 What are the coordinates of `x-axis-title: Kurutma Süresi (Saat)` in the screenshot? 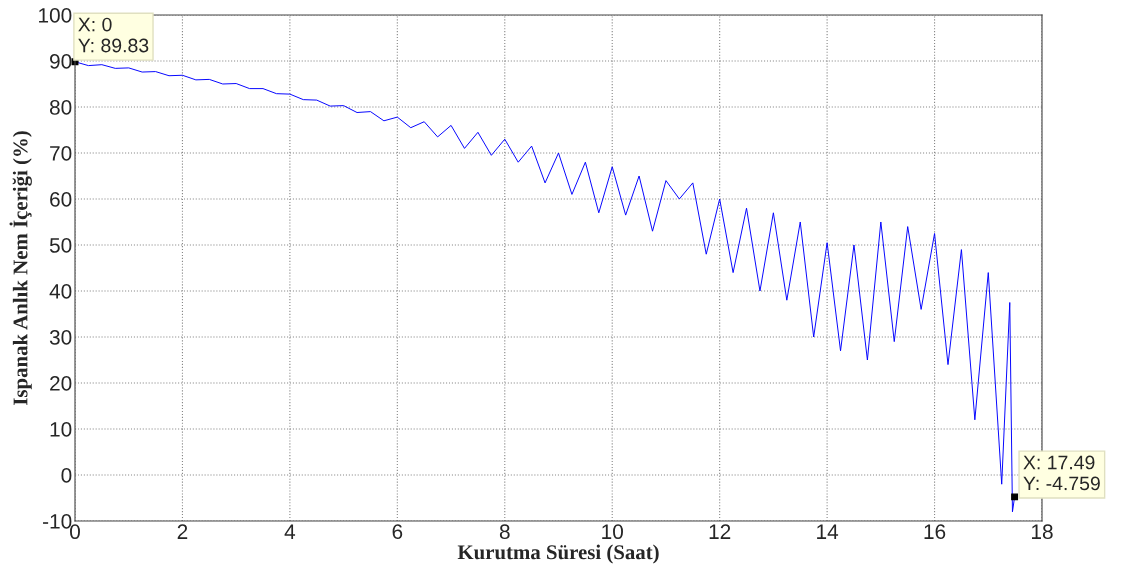 It's located at (558, 554).